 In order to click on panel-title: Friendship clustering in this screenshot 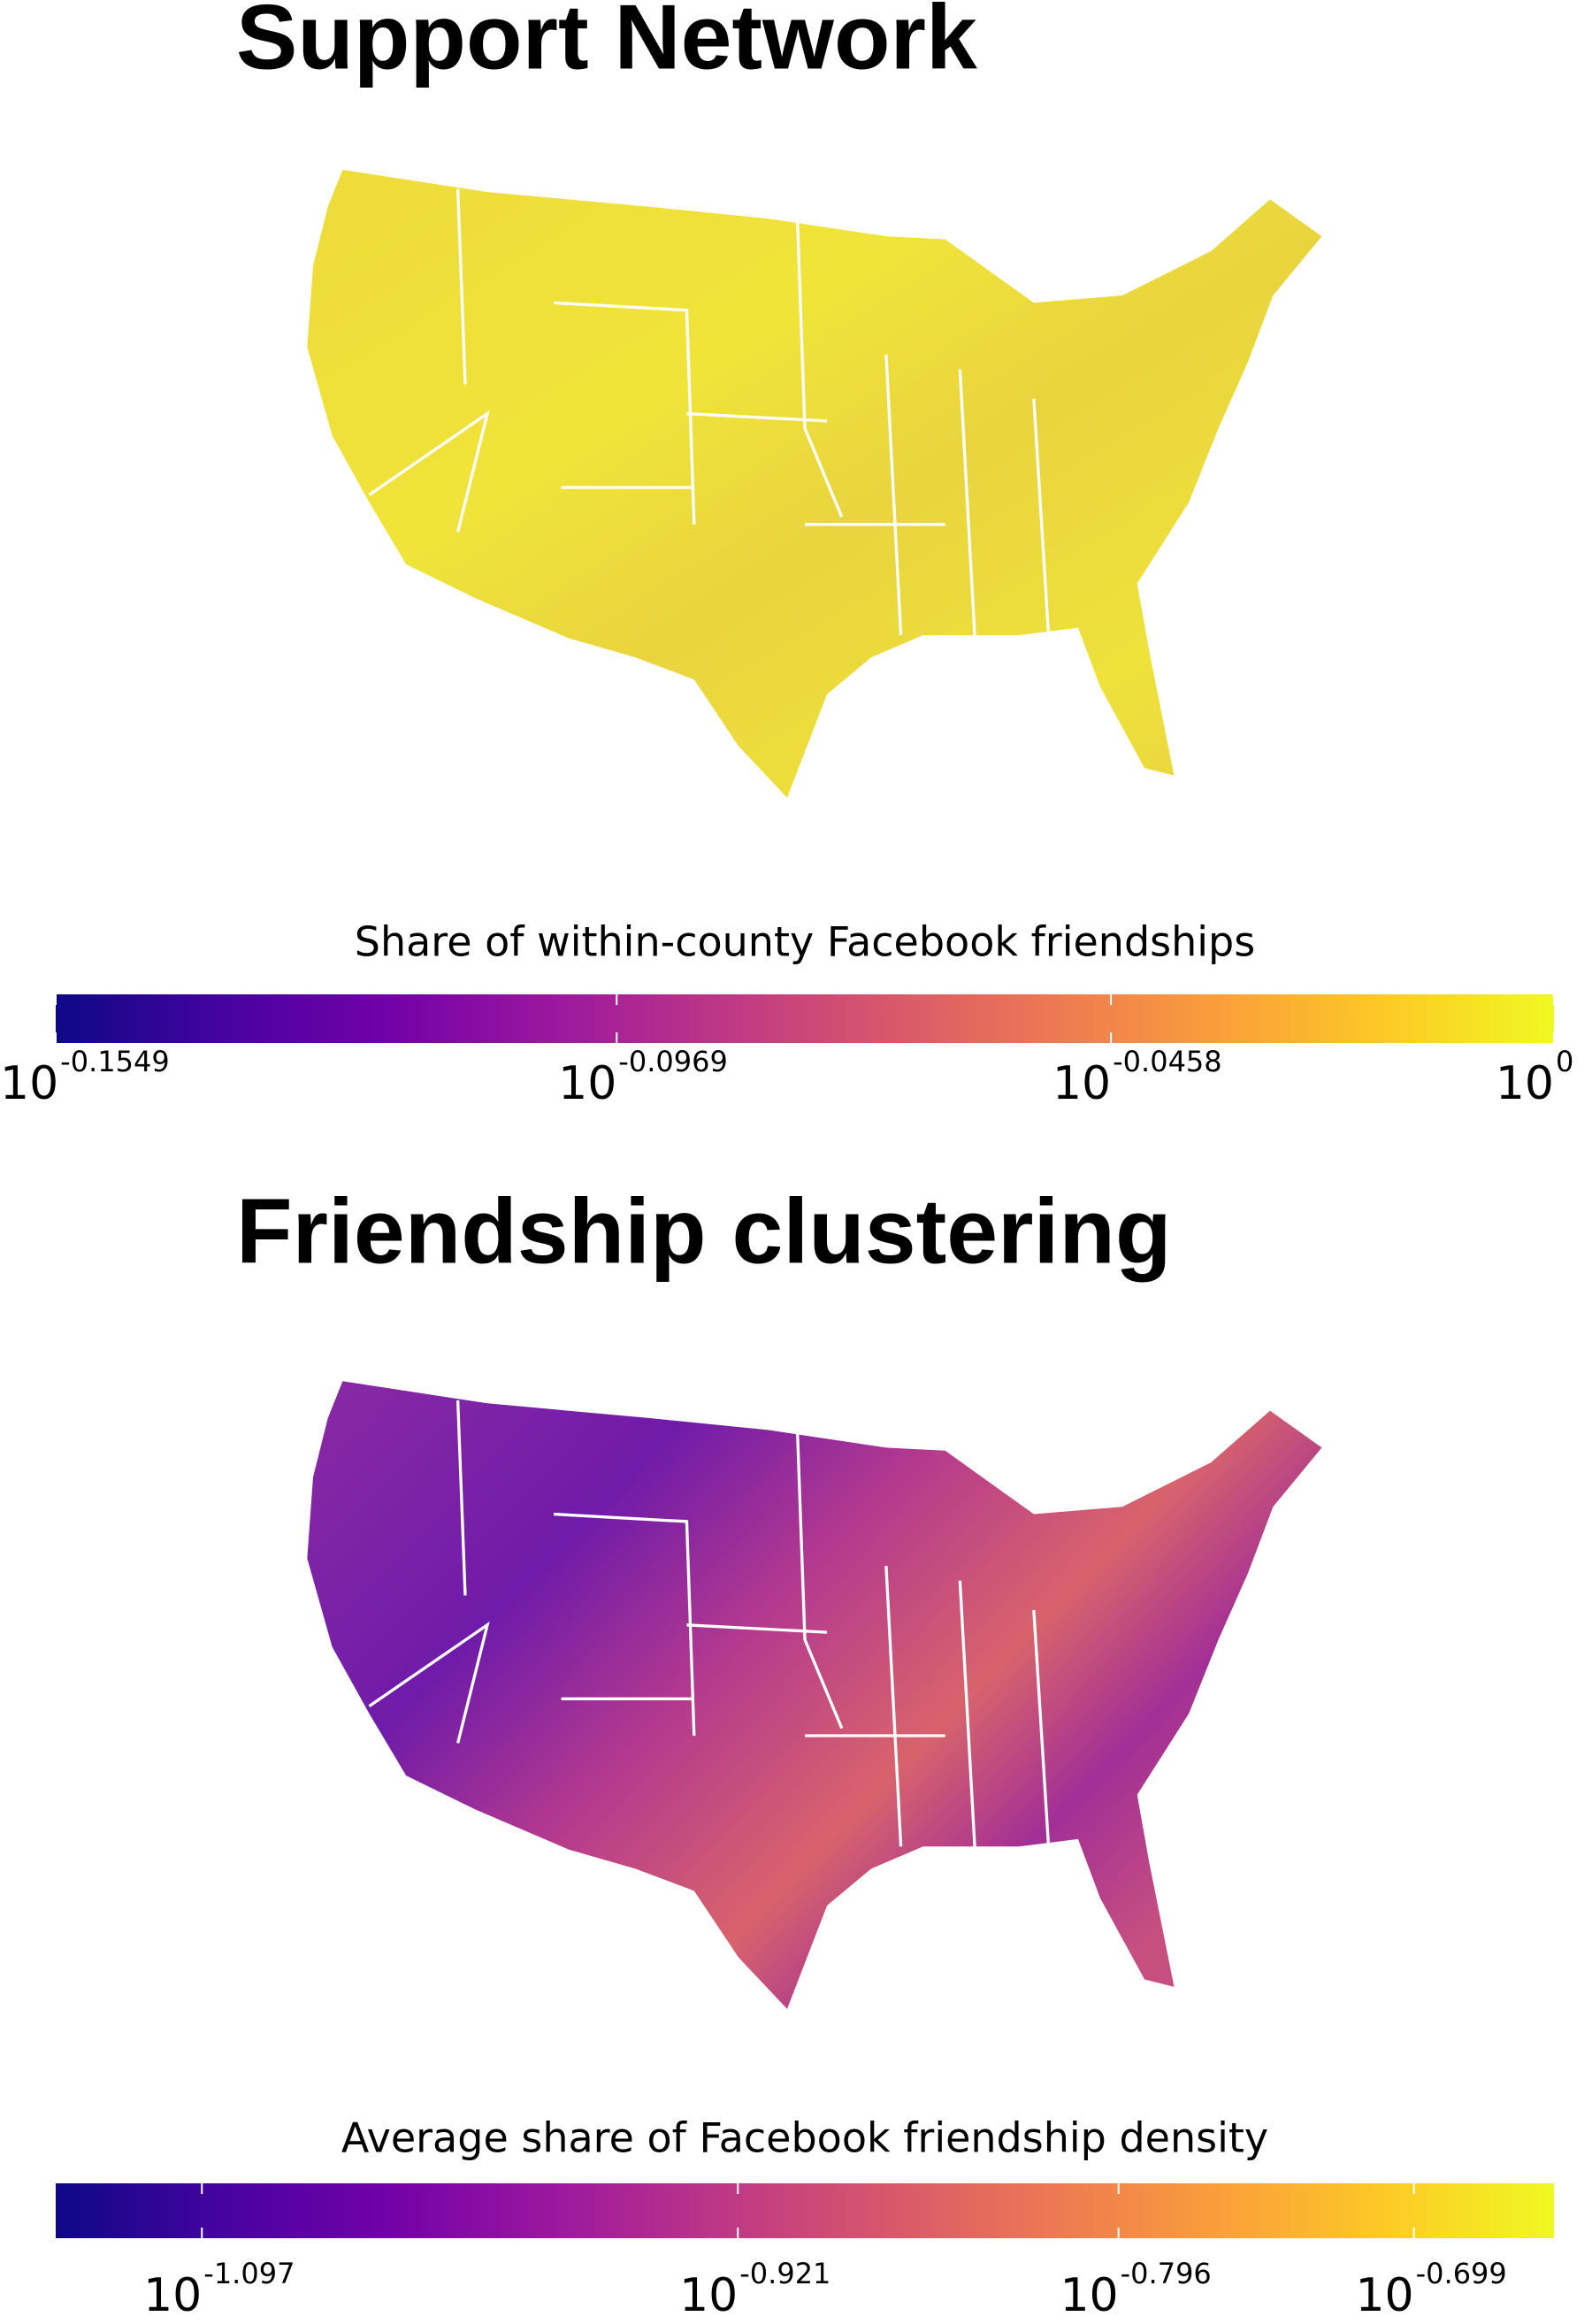, I will do `click(703, 1232)`.